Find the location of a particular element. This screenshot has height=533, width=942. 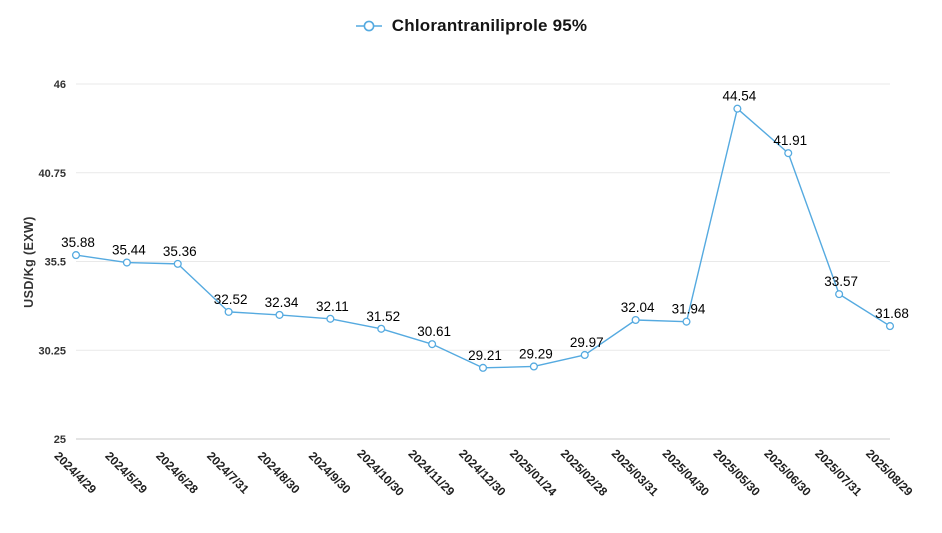

x-tick-label: 2025/05/30 is located at coordinates (736, 473).